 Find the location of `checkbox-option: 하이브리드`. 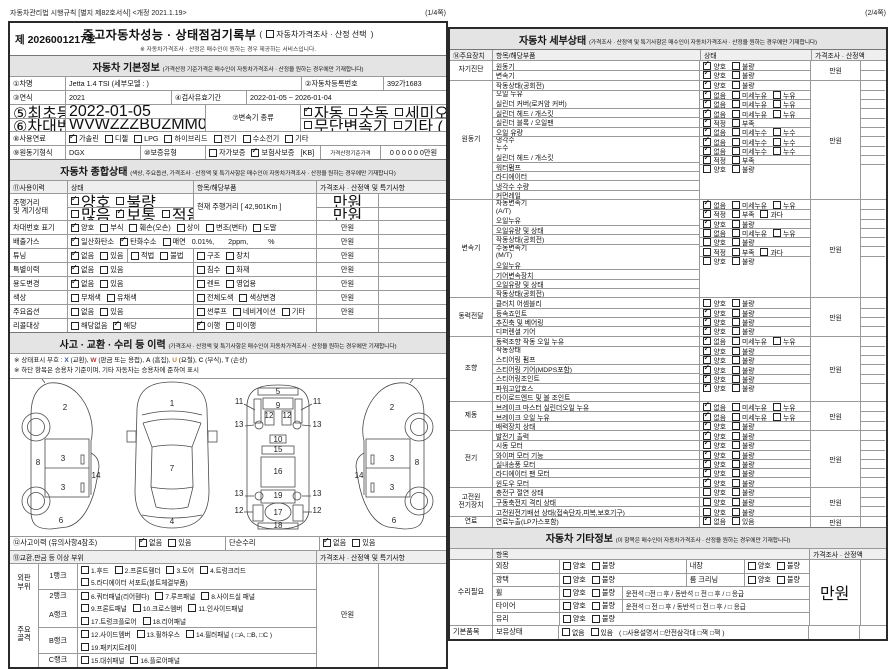

checkbox-option: 하이브리드 is located at coordinates (186, 139).